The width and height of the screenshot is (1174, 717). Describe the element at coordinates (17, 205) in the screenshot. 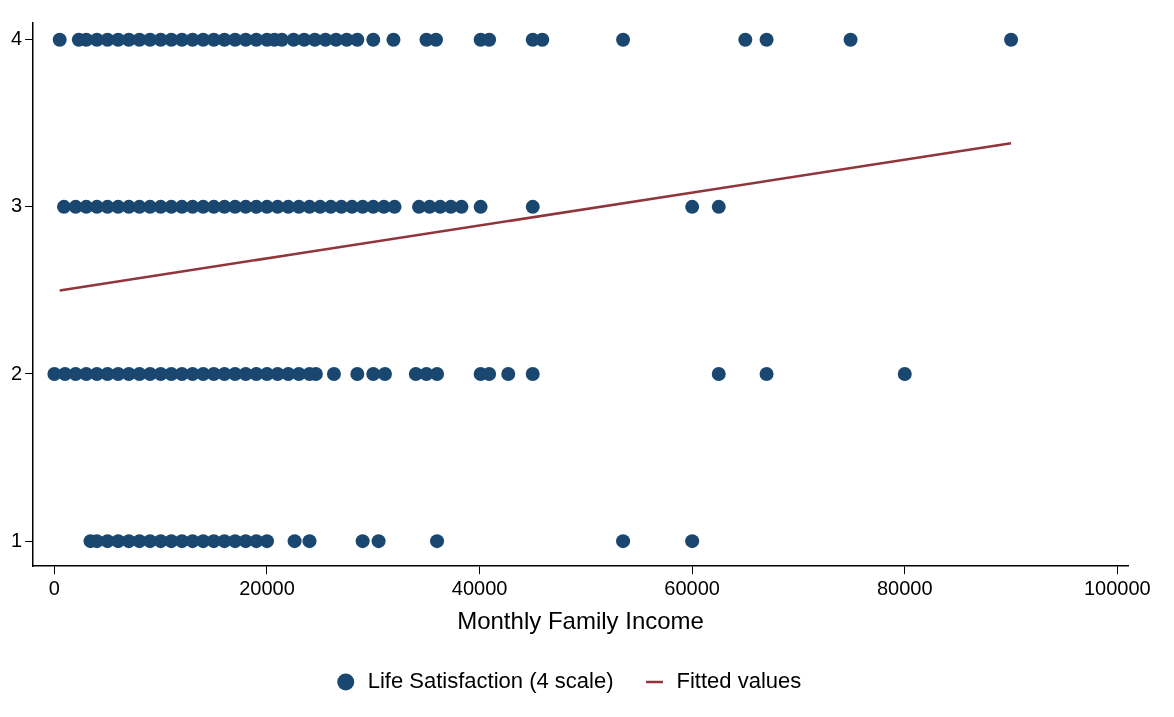

I see `y-tick-label: 3` at that location.